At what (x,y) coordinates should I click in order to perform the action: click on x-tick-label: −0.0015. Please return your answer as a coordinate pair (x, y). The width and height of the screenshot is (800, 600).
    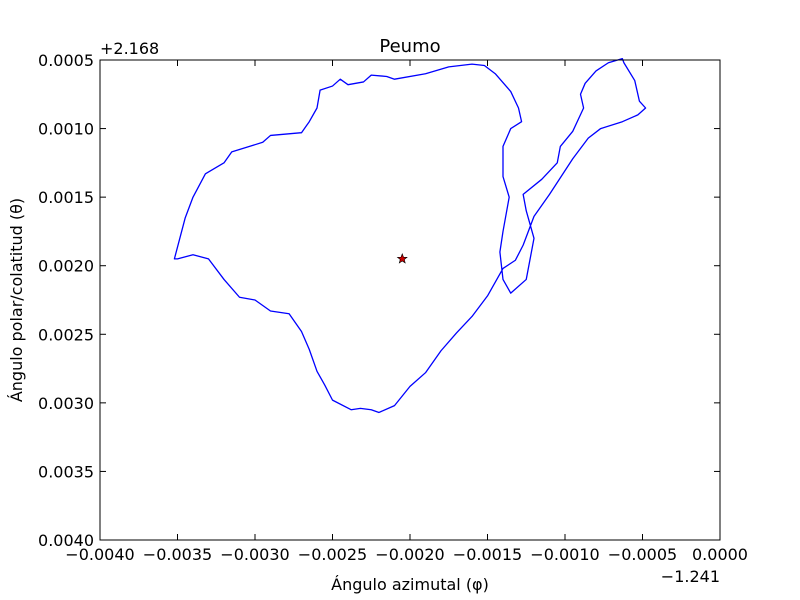
    Looking at the image, I should click on (487, 554).